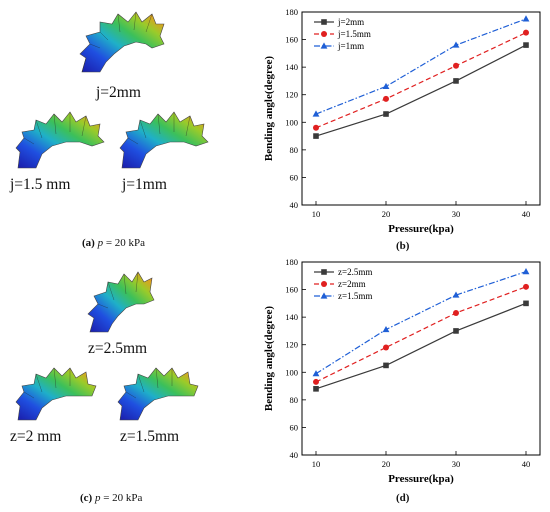  Describe the element at coordinates (86, 498) in the screenshot. I see `panel-letter: (c)` at that location.